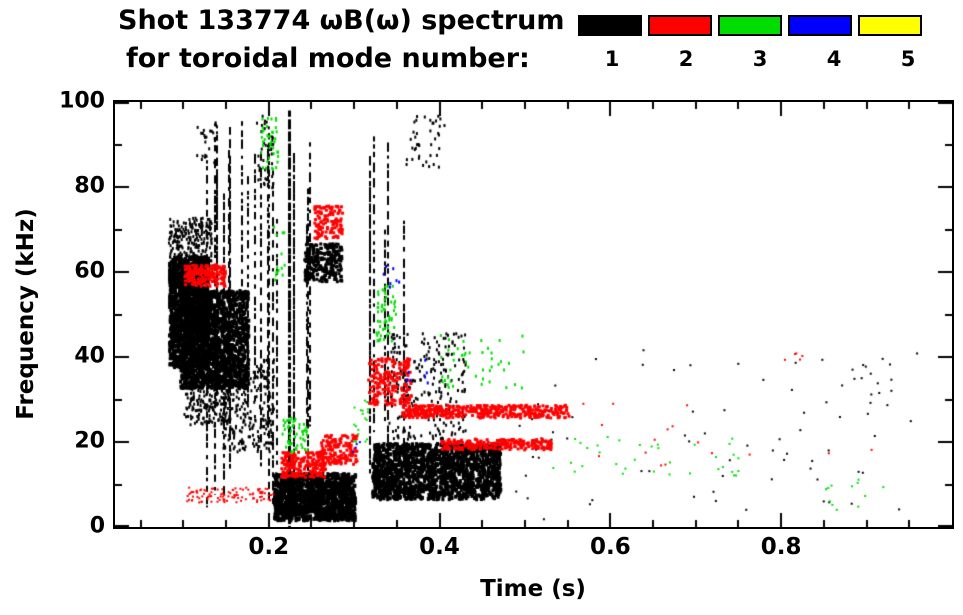 This screenshot has width=963, height=615. Describe the element at coordinates (612, 59) in the screenshot. I see `legend-label-mode-1: 1` at that location.